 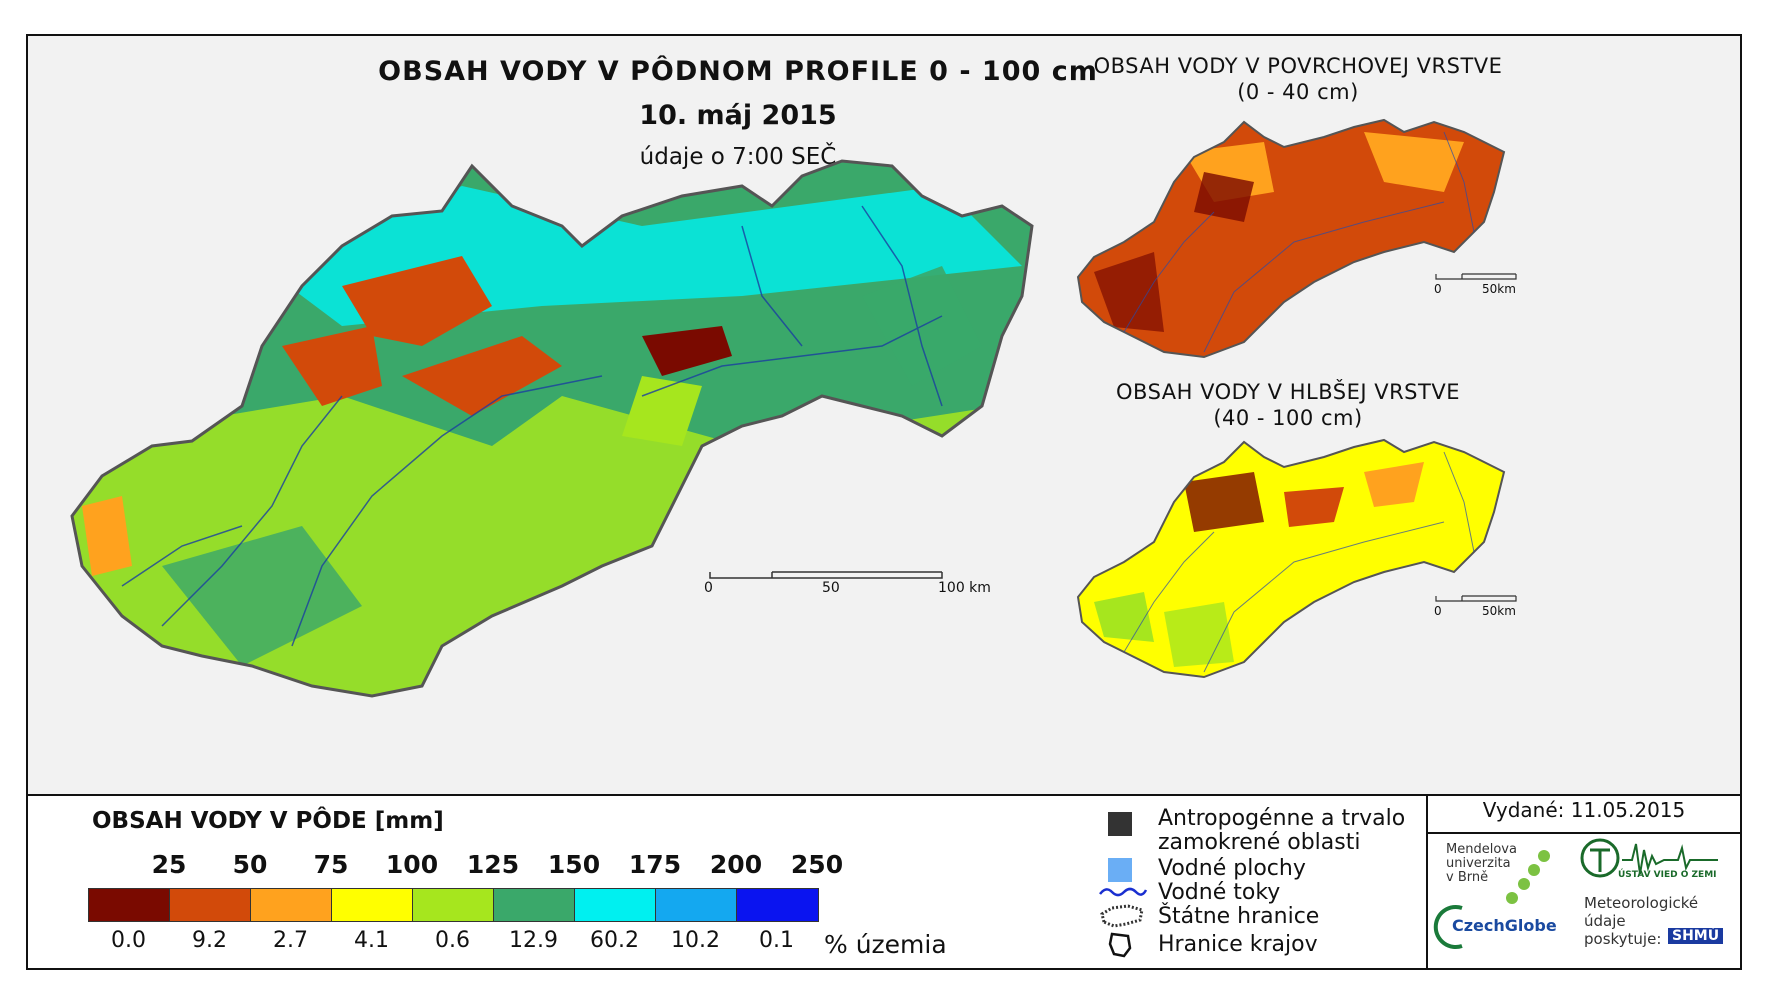 What do you see at coordinates (1448, 927) in the screenshot?
I see `czechglobe-arc-icon` at bounding box center [1448, 927].